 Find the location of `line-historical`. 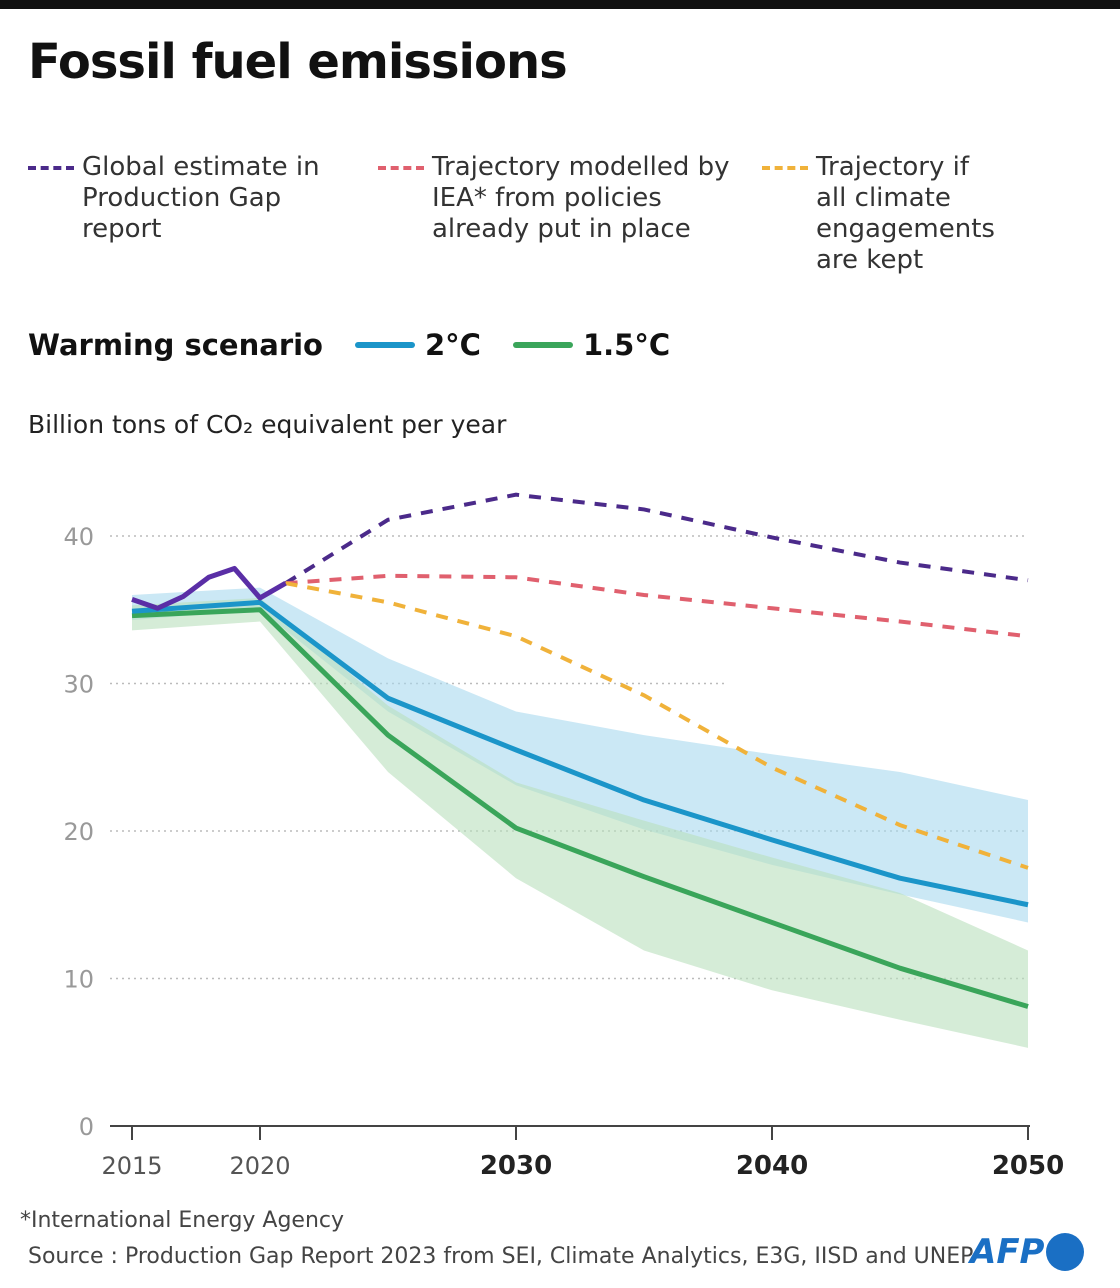

line-historical is located at coordinates (209, 588).